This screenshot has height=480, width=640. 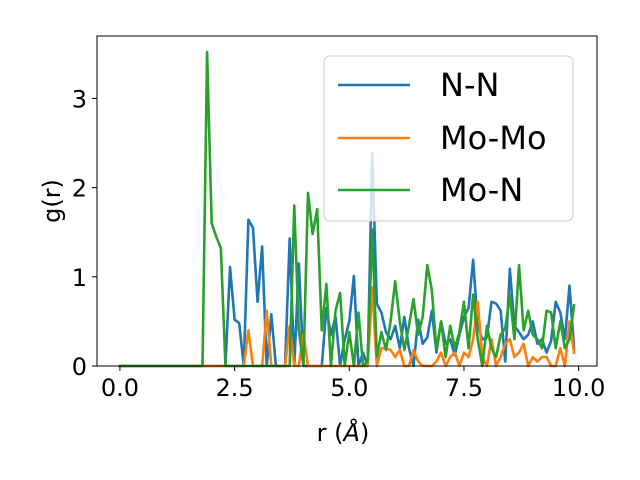 What do you see at coordinates (79, 189) in the screenshot?
I see `y-tick-label: 2` at bounding box center [79, 189].